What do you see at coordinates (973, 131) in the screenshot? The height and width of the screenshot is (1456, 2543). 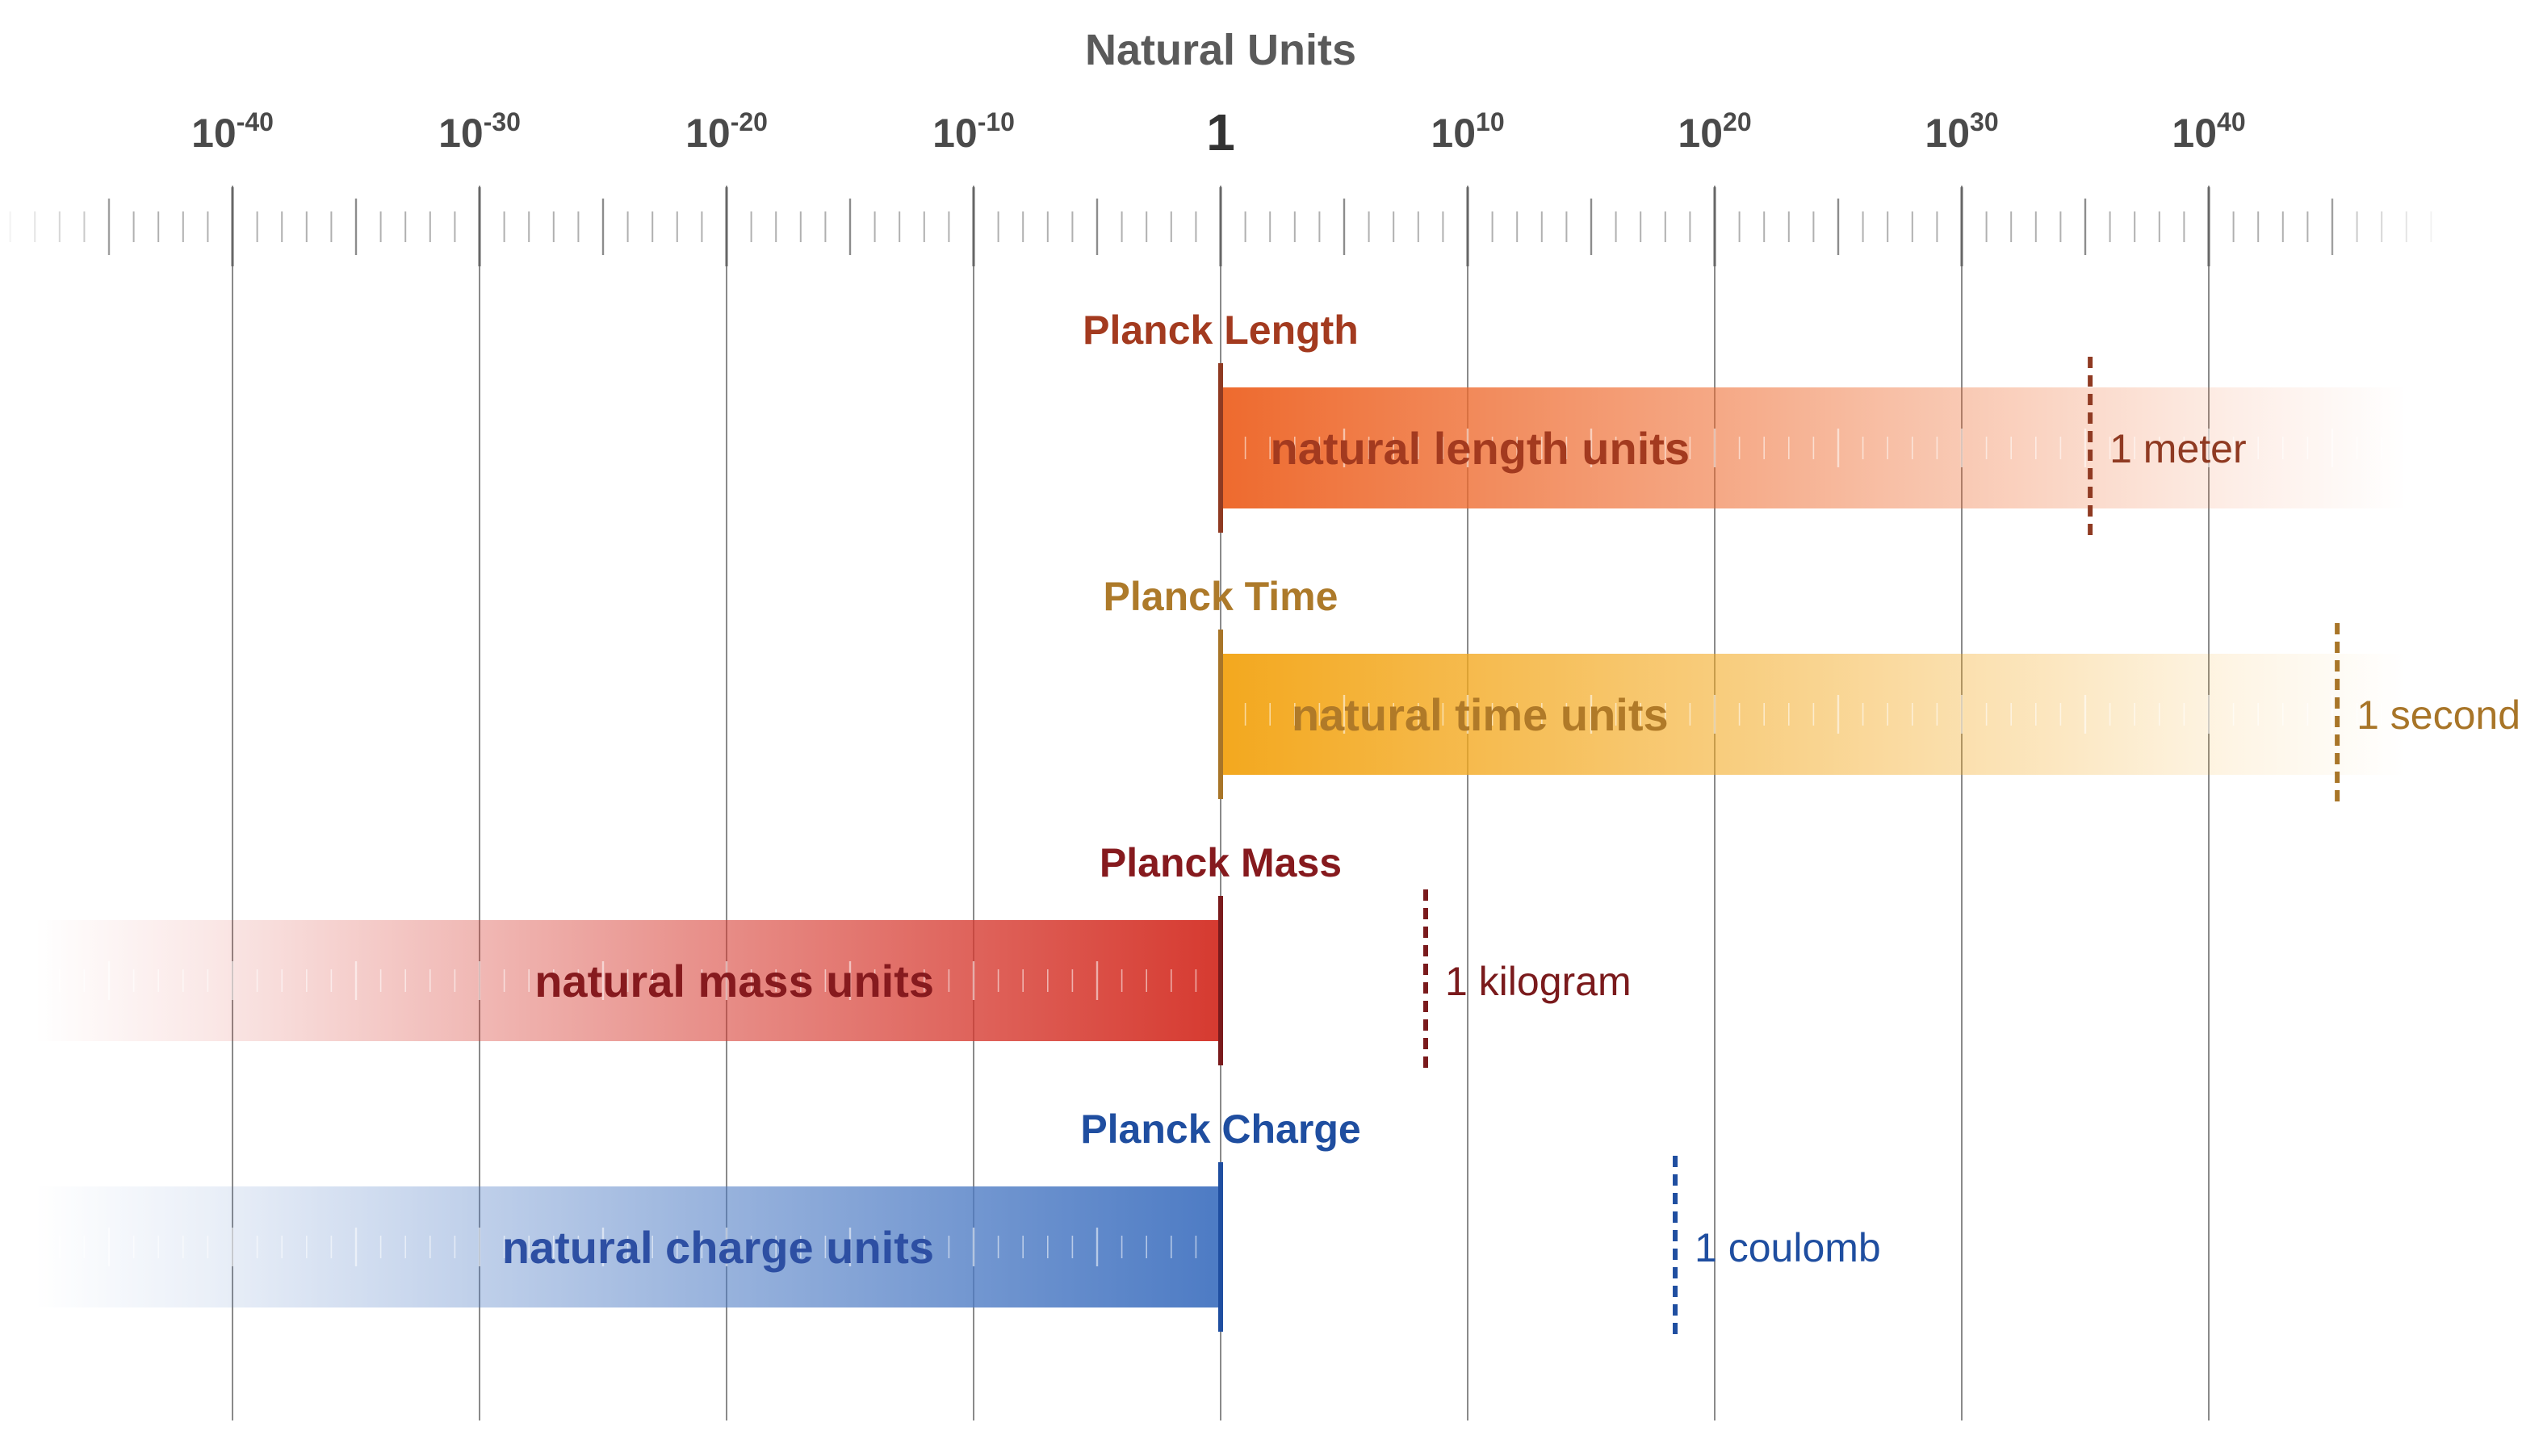 I see `axis-tick-label: 10-10` at bounding box center [973, 131].